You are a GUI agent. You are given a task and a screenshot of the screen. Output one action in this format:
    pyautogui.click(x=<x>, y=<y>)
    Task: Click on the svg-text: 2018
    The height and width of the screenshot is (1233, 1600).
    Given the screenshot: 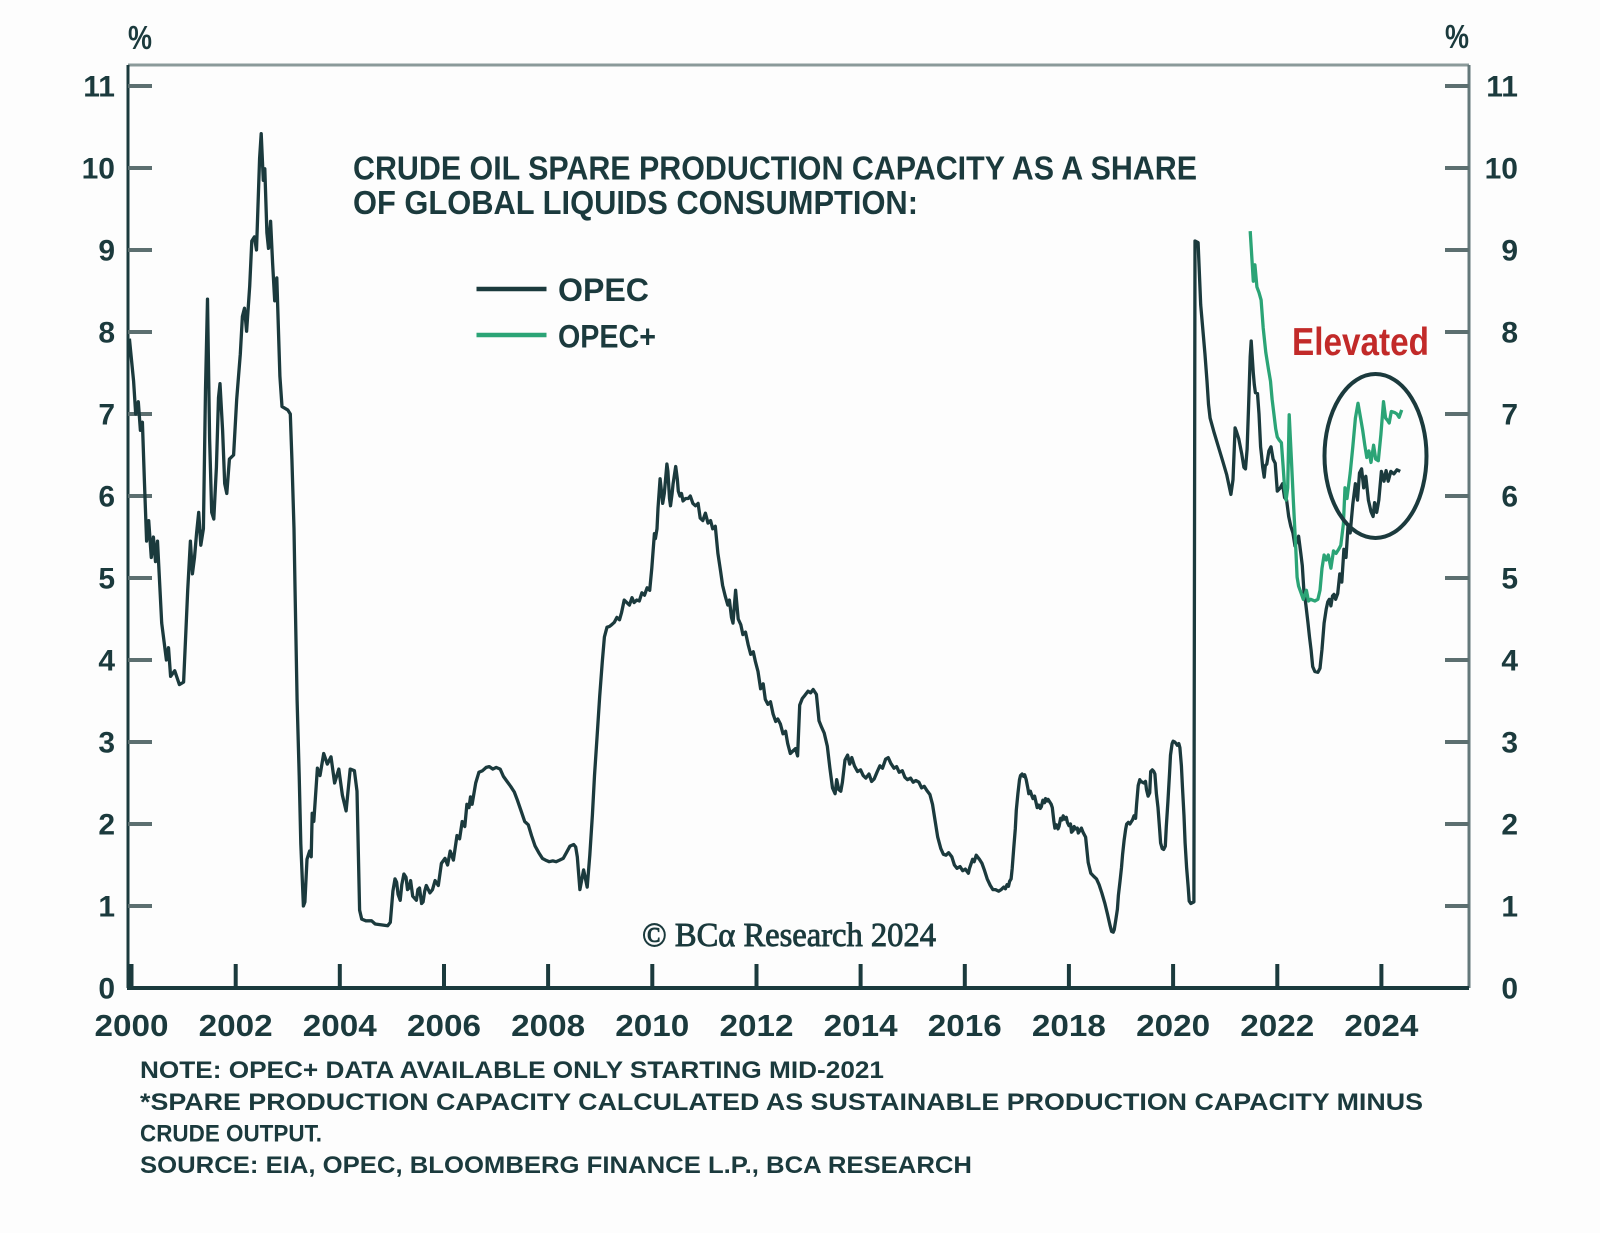 What is the action you would take?
    pyautogui.click(x=1069, y=1025)
    